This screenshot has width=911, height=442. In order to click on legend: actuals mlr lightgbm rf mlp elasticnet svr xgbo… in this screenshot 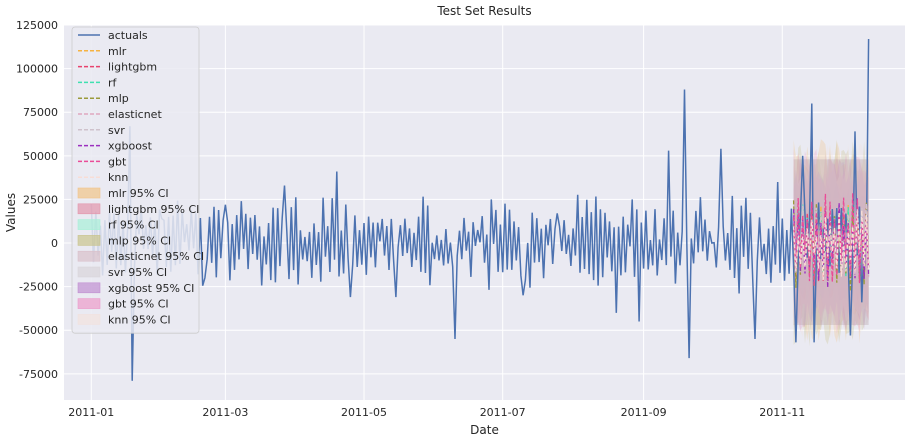, I will do `click(137, 180)`.